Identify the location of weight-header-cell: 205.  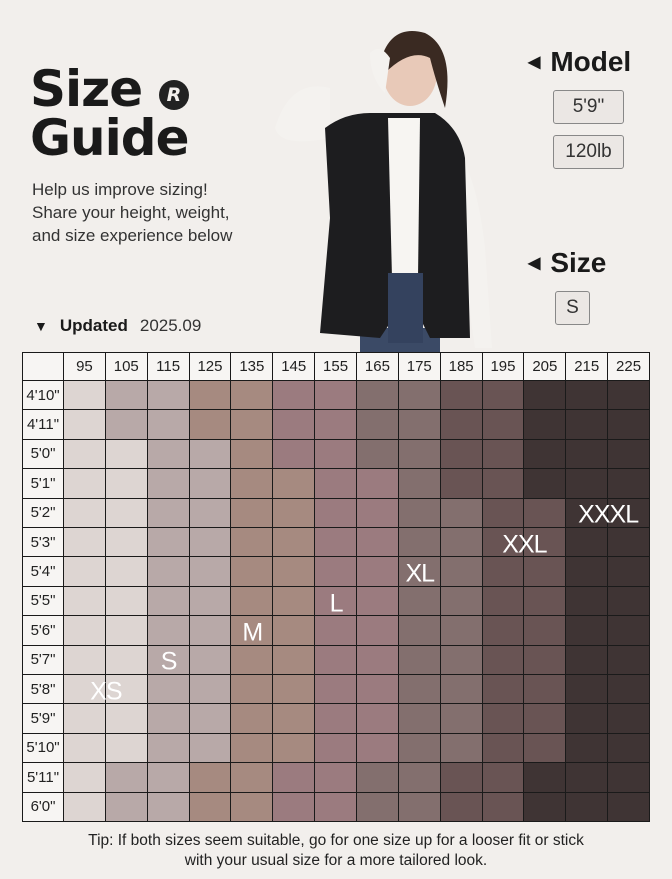
(545, 366).